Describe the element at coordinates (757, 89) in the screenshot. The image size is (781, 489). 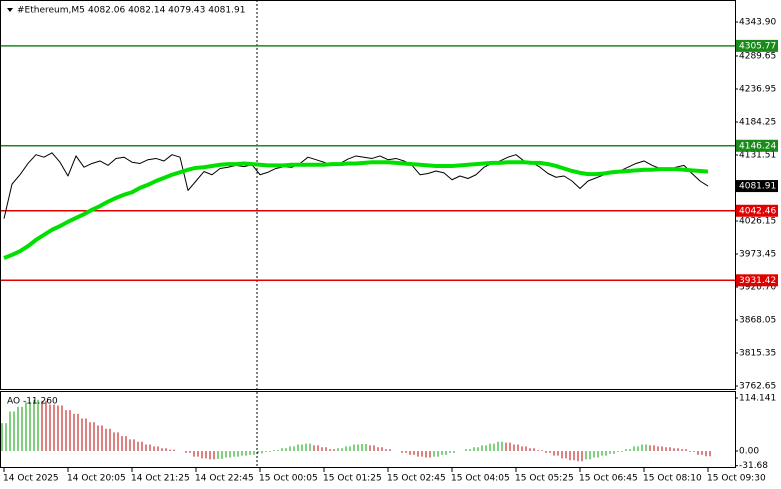
I see `y-tick-label: 4236.95` at that location.